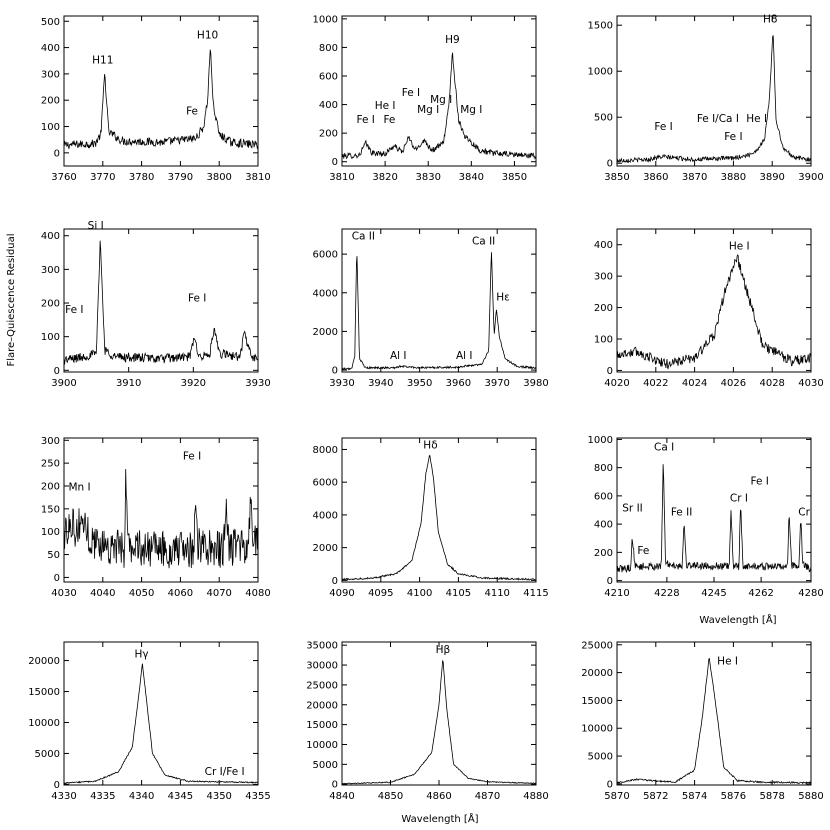 The height and width of the screenshot is (830, 830). I want to click on line-annotation: Cr I/Fe I, so click(225, 772).